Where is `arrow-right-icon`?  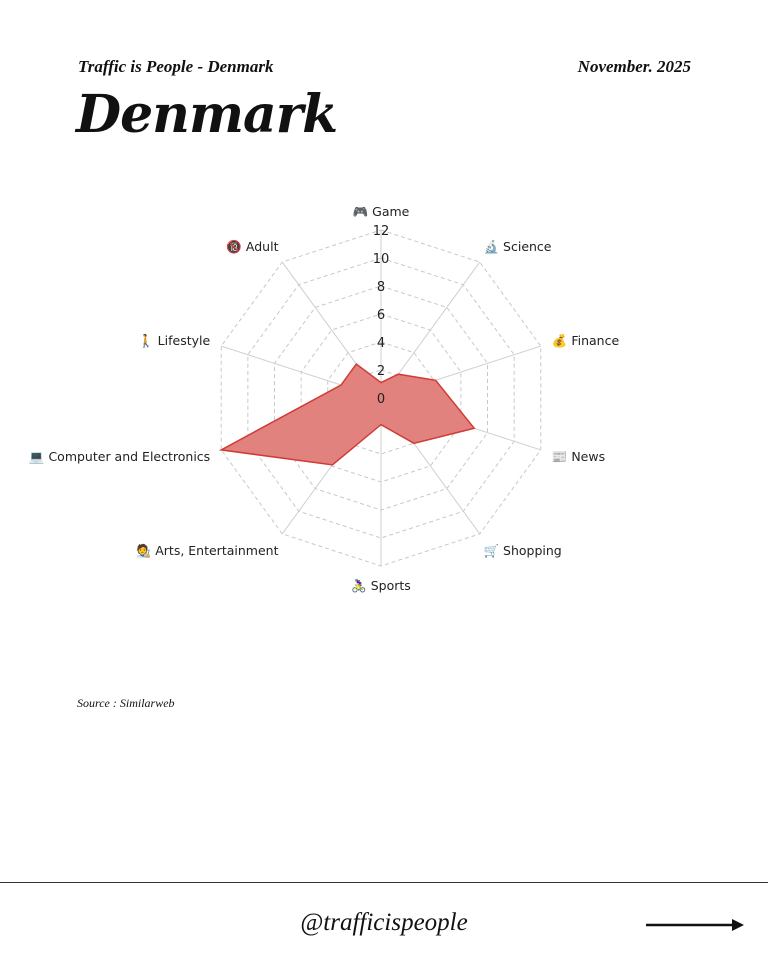 arrow-right-icon is located at coordinates (696, 925).